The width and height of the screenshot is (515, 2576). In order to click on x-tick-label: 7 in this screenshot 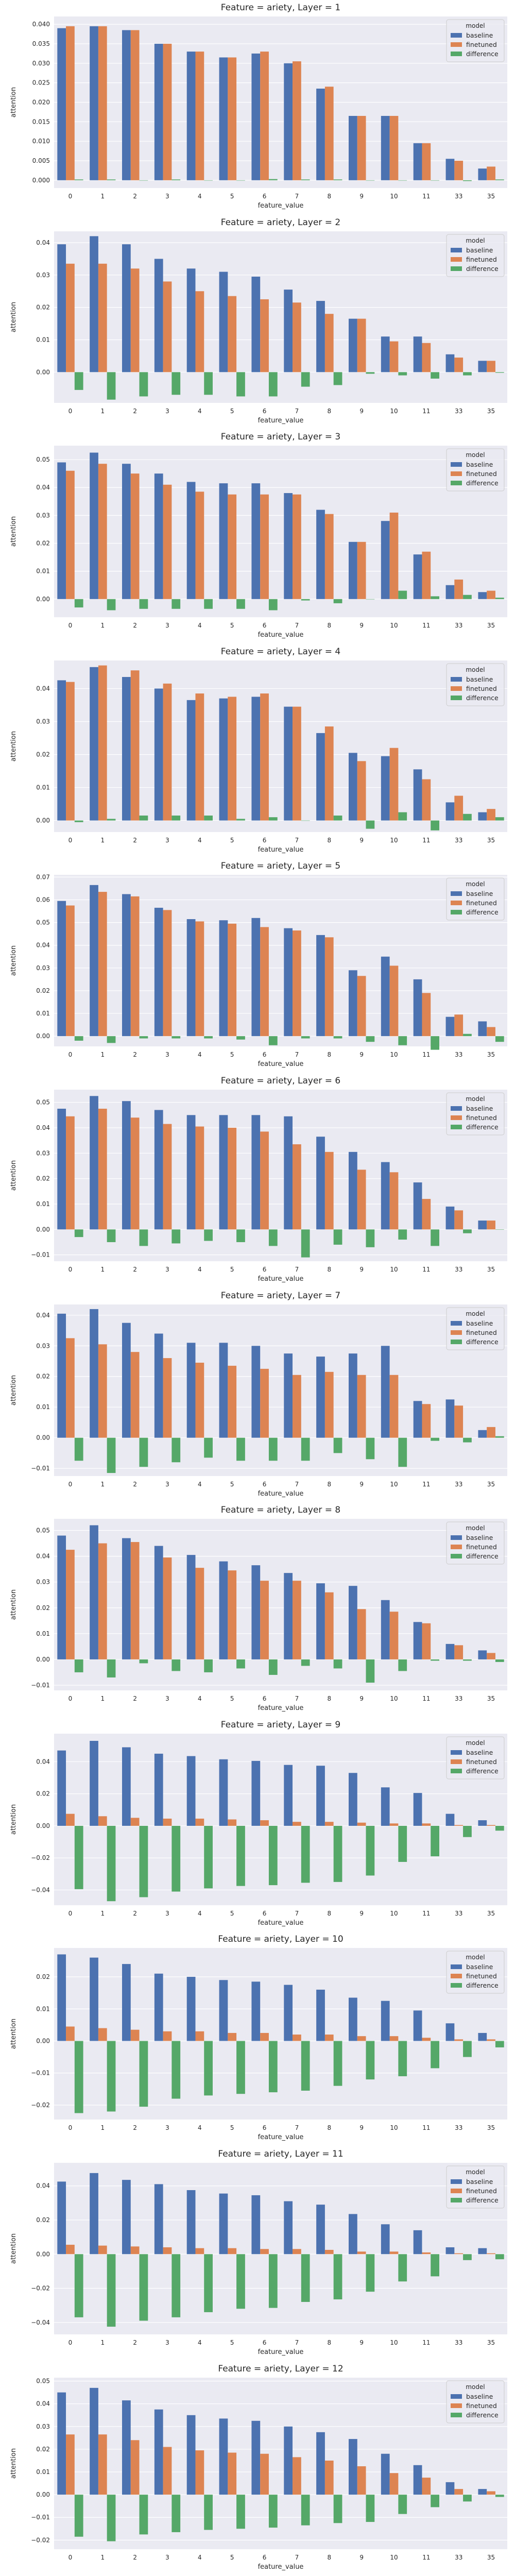, I will do `click(297, 840)`.